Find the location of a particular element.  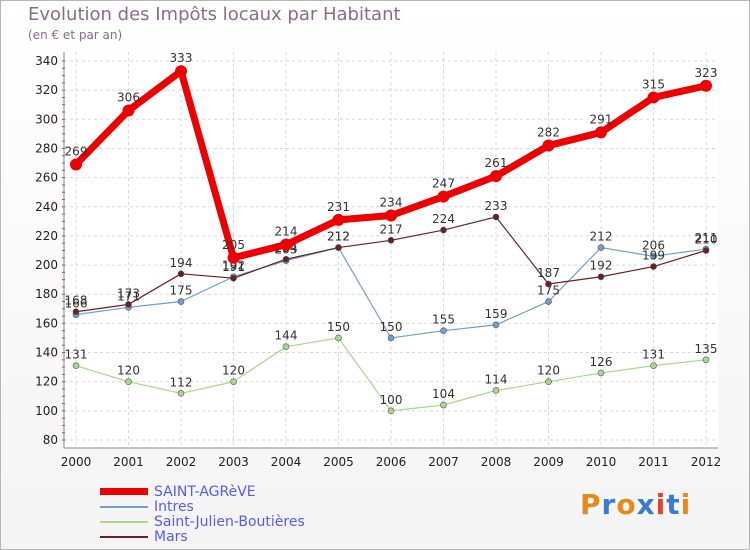

data-label: 144 is located at coordinates (286, 336).